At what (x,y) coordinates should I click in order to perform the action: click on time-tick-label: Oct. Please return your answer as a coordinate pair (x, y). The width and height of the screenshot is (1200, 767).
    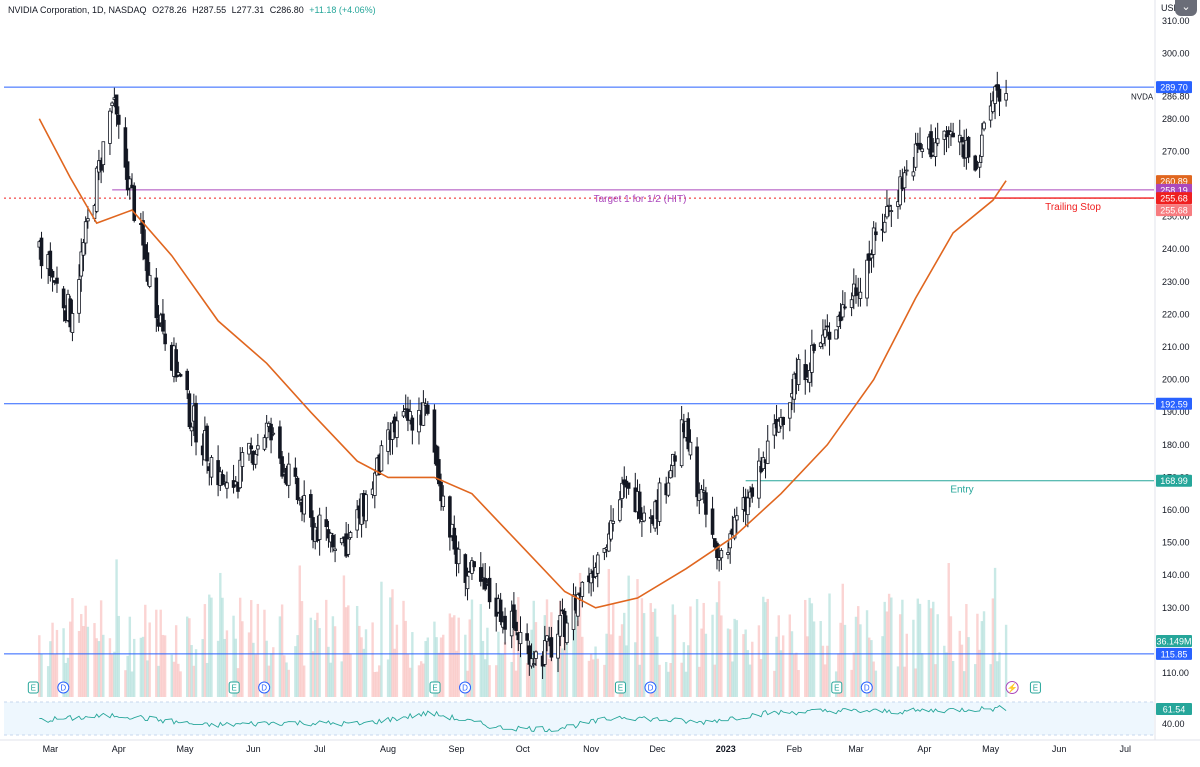
    Looking at the image, I should click on (523, 749).